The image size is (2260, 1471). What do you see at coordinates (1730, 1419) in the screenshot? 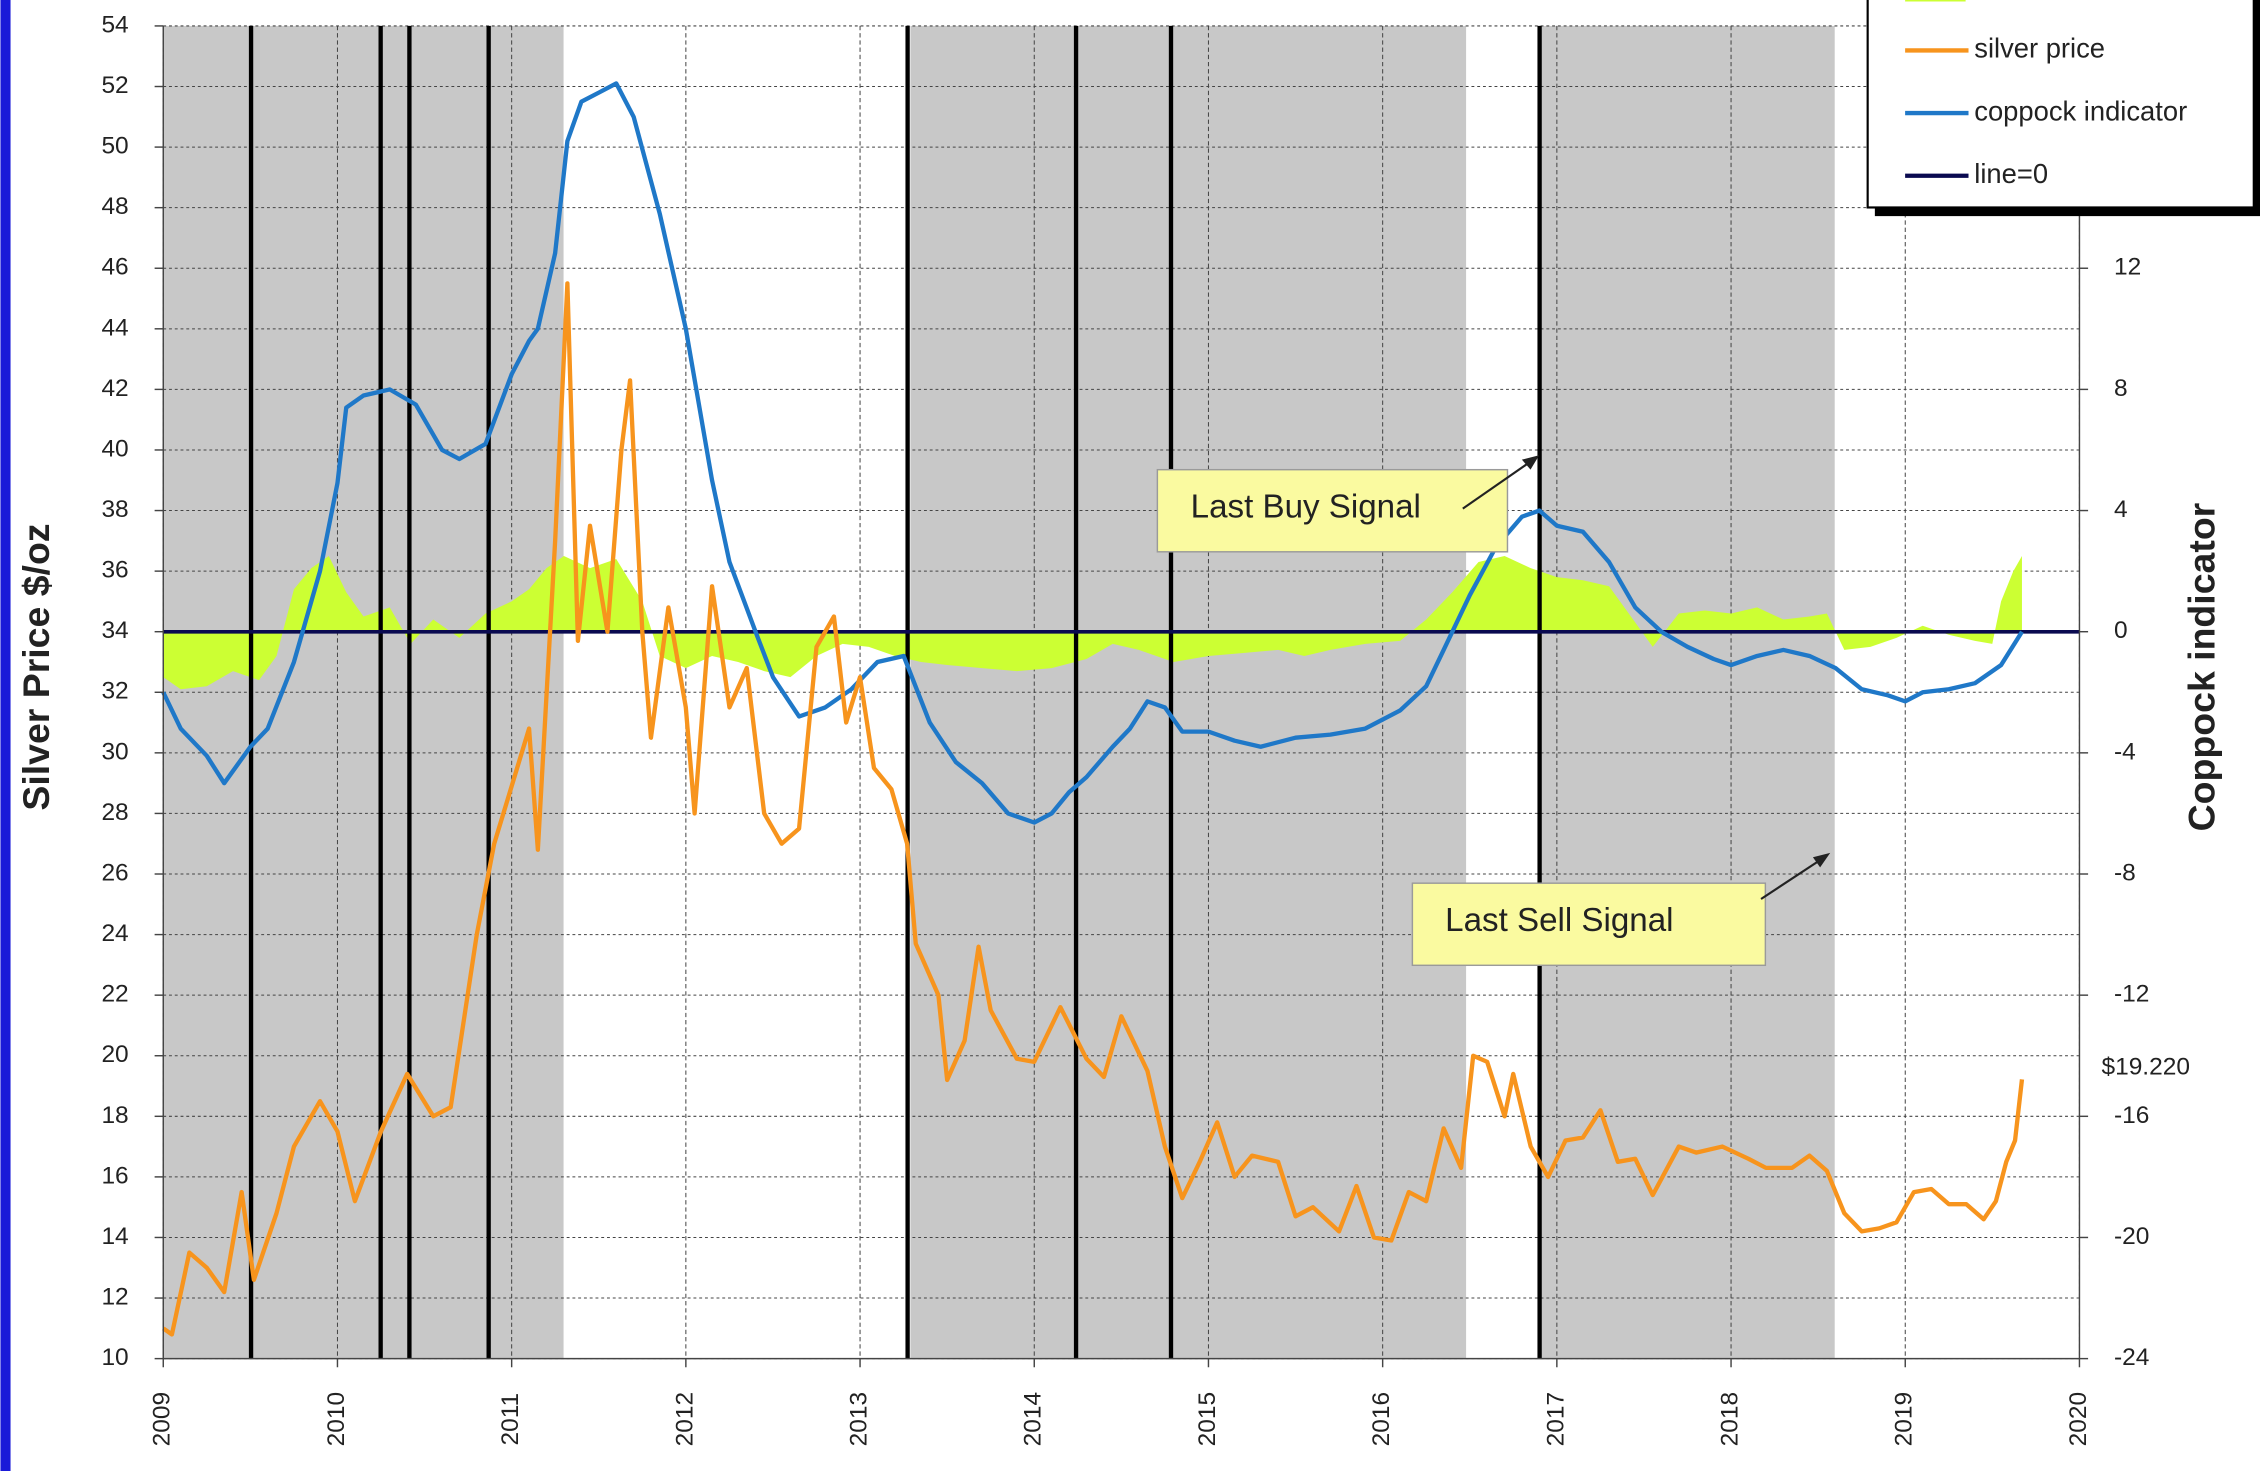
I see `x-tick-label: 2018` at bounding box center [1730, 1419].